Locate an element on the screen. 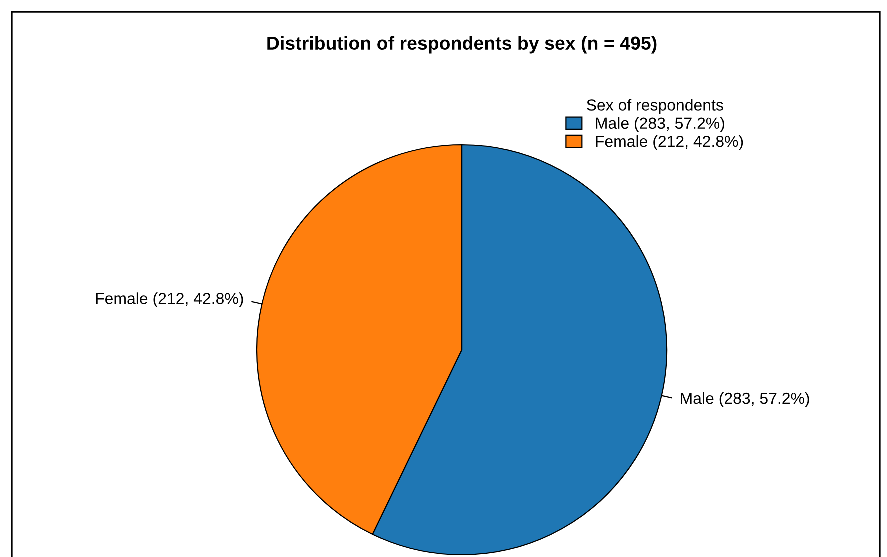 This screenshot has height=557, width=887. chart-title: Distribution of respondents by sex (n = 495) is located at coordinates (462, 45).